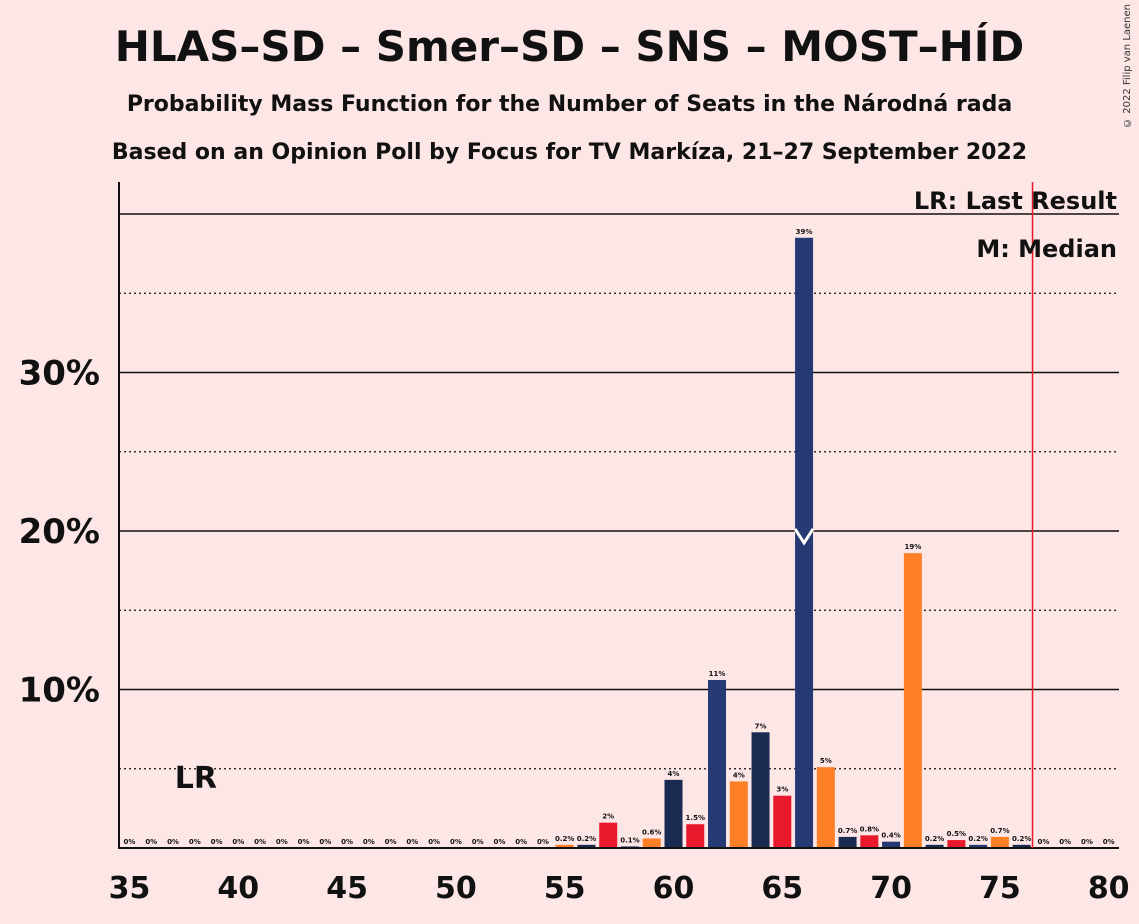 The height and width of the screenshot is (924, 1139). What do you see at coordinates (912, 547) in the screenshot?
I see `bar-label-seat-71: 19%` at bounding box center [912, 547].